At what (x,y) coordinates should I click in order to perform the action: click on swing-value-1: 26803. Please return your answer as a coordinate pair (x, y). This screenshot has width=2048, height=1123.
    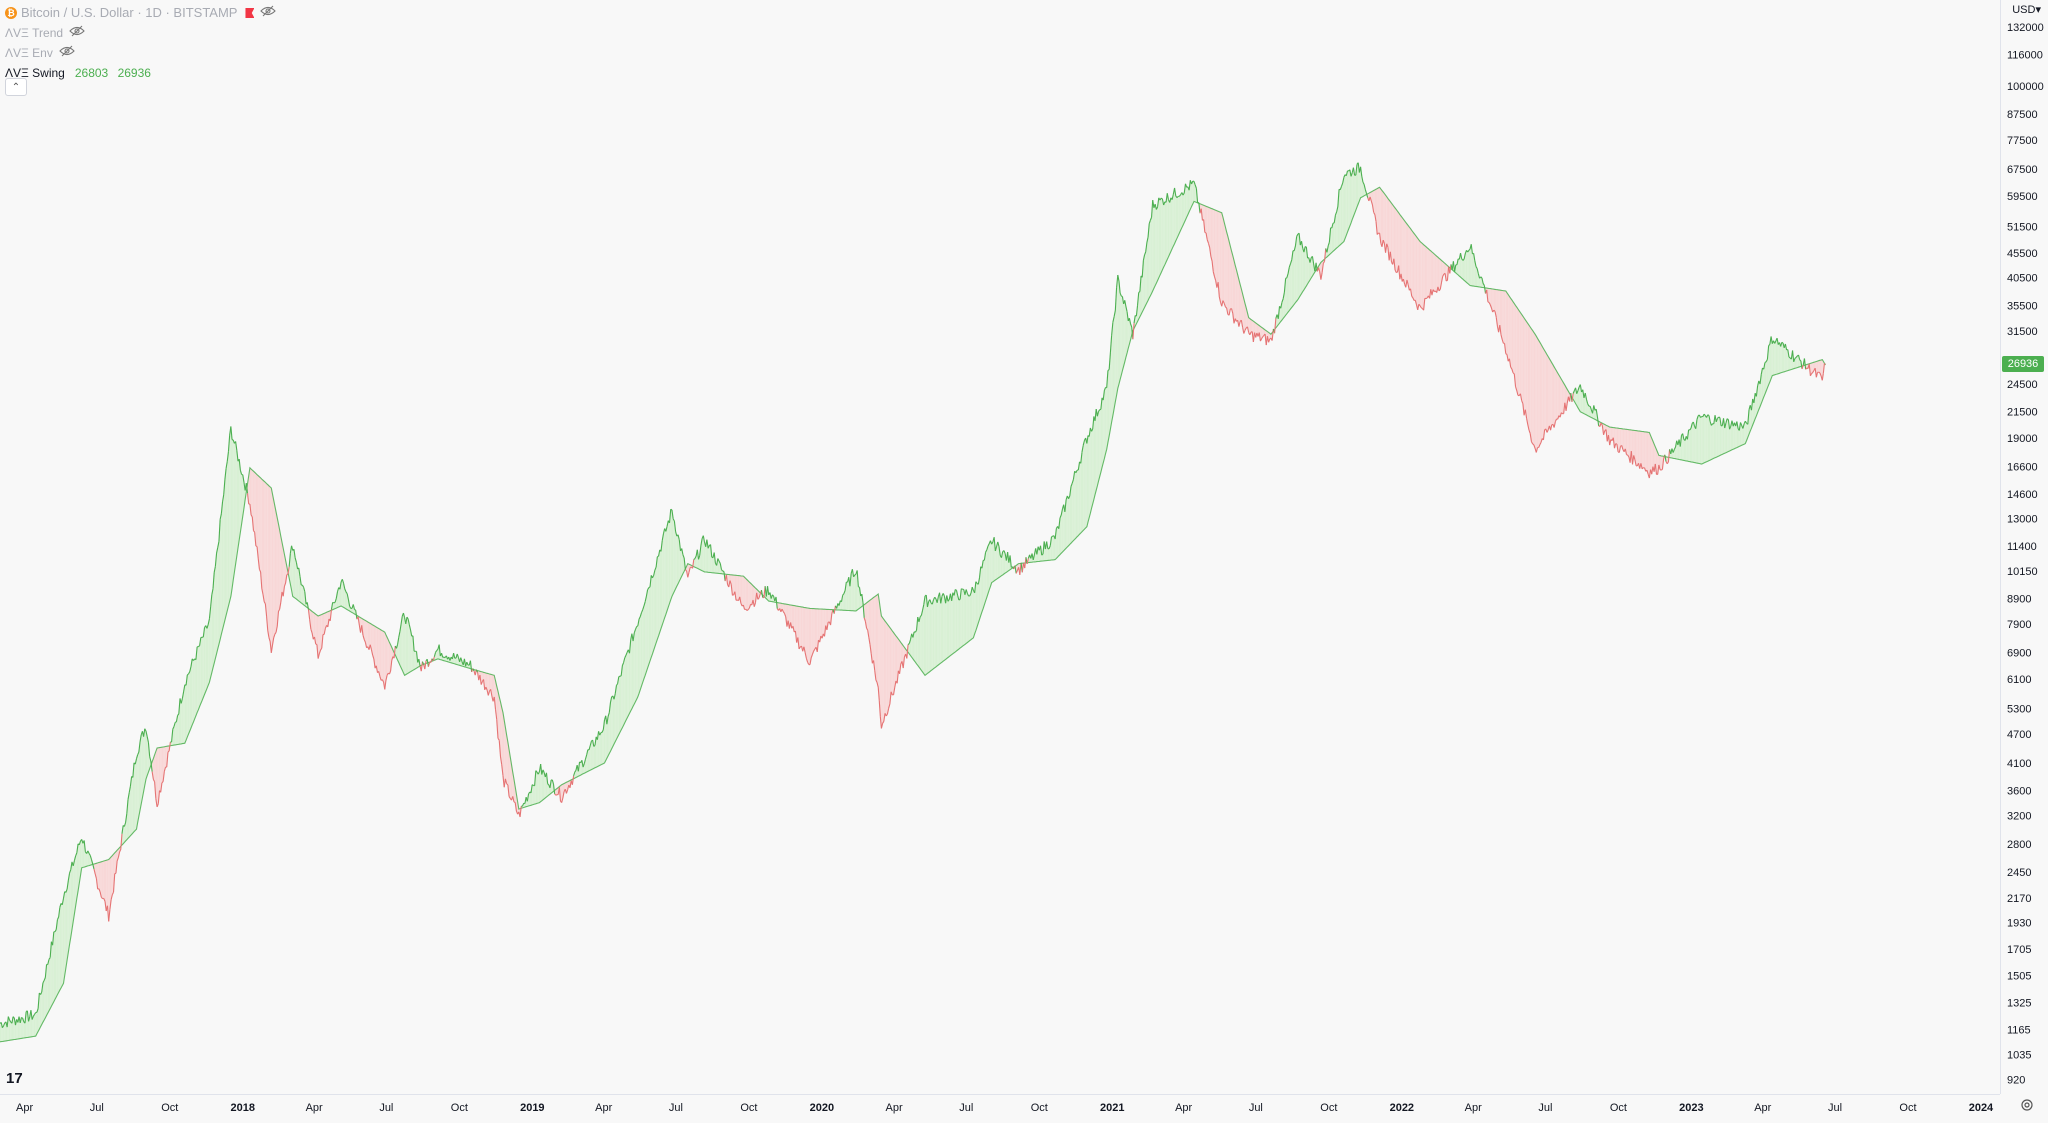
    Looking at the image, I should click on (91, 73).